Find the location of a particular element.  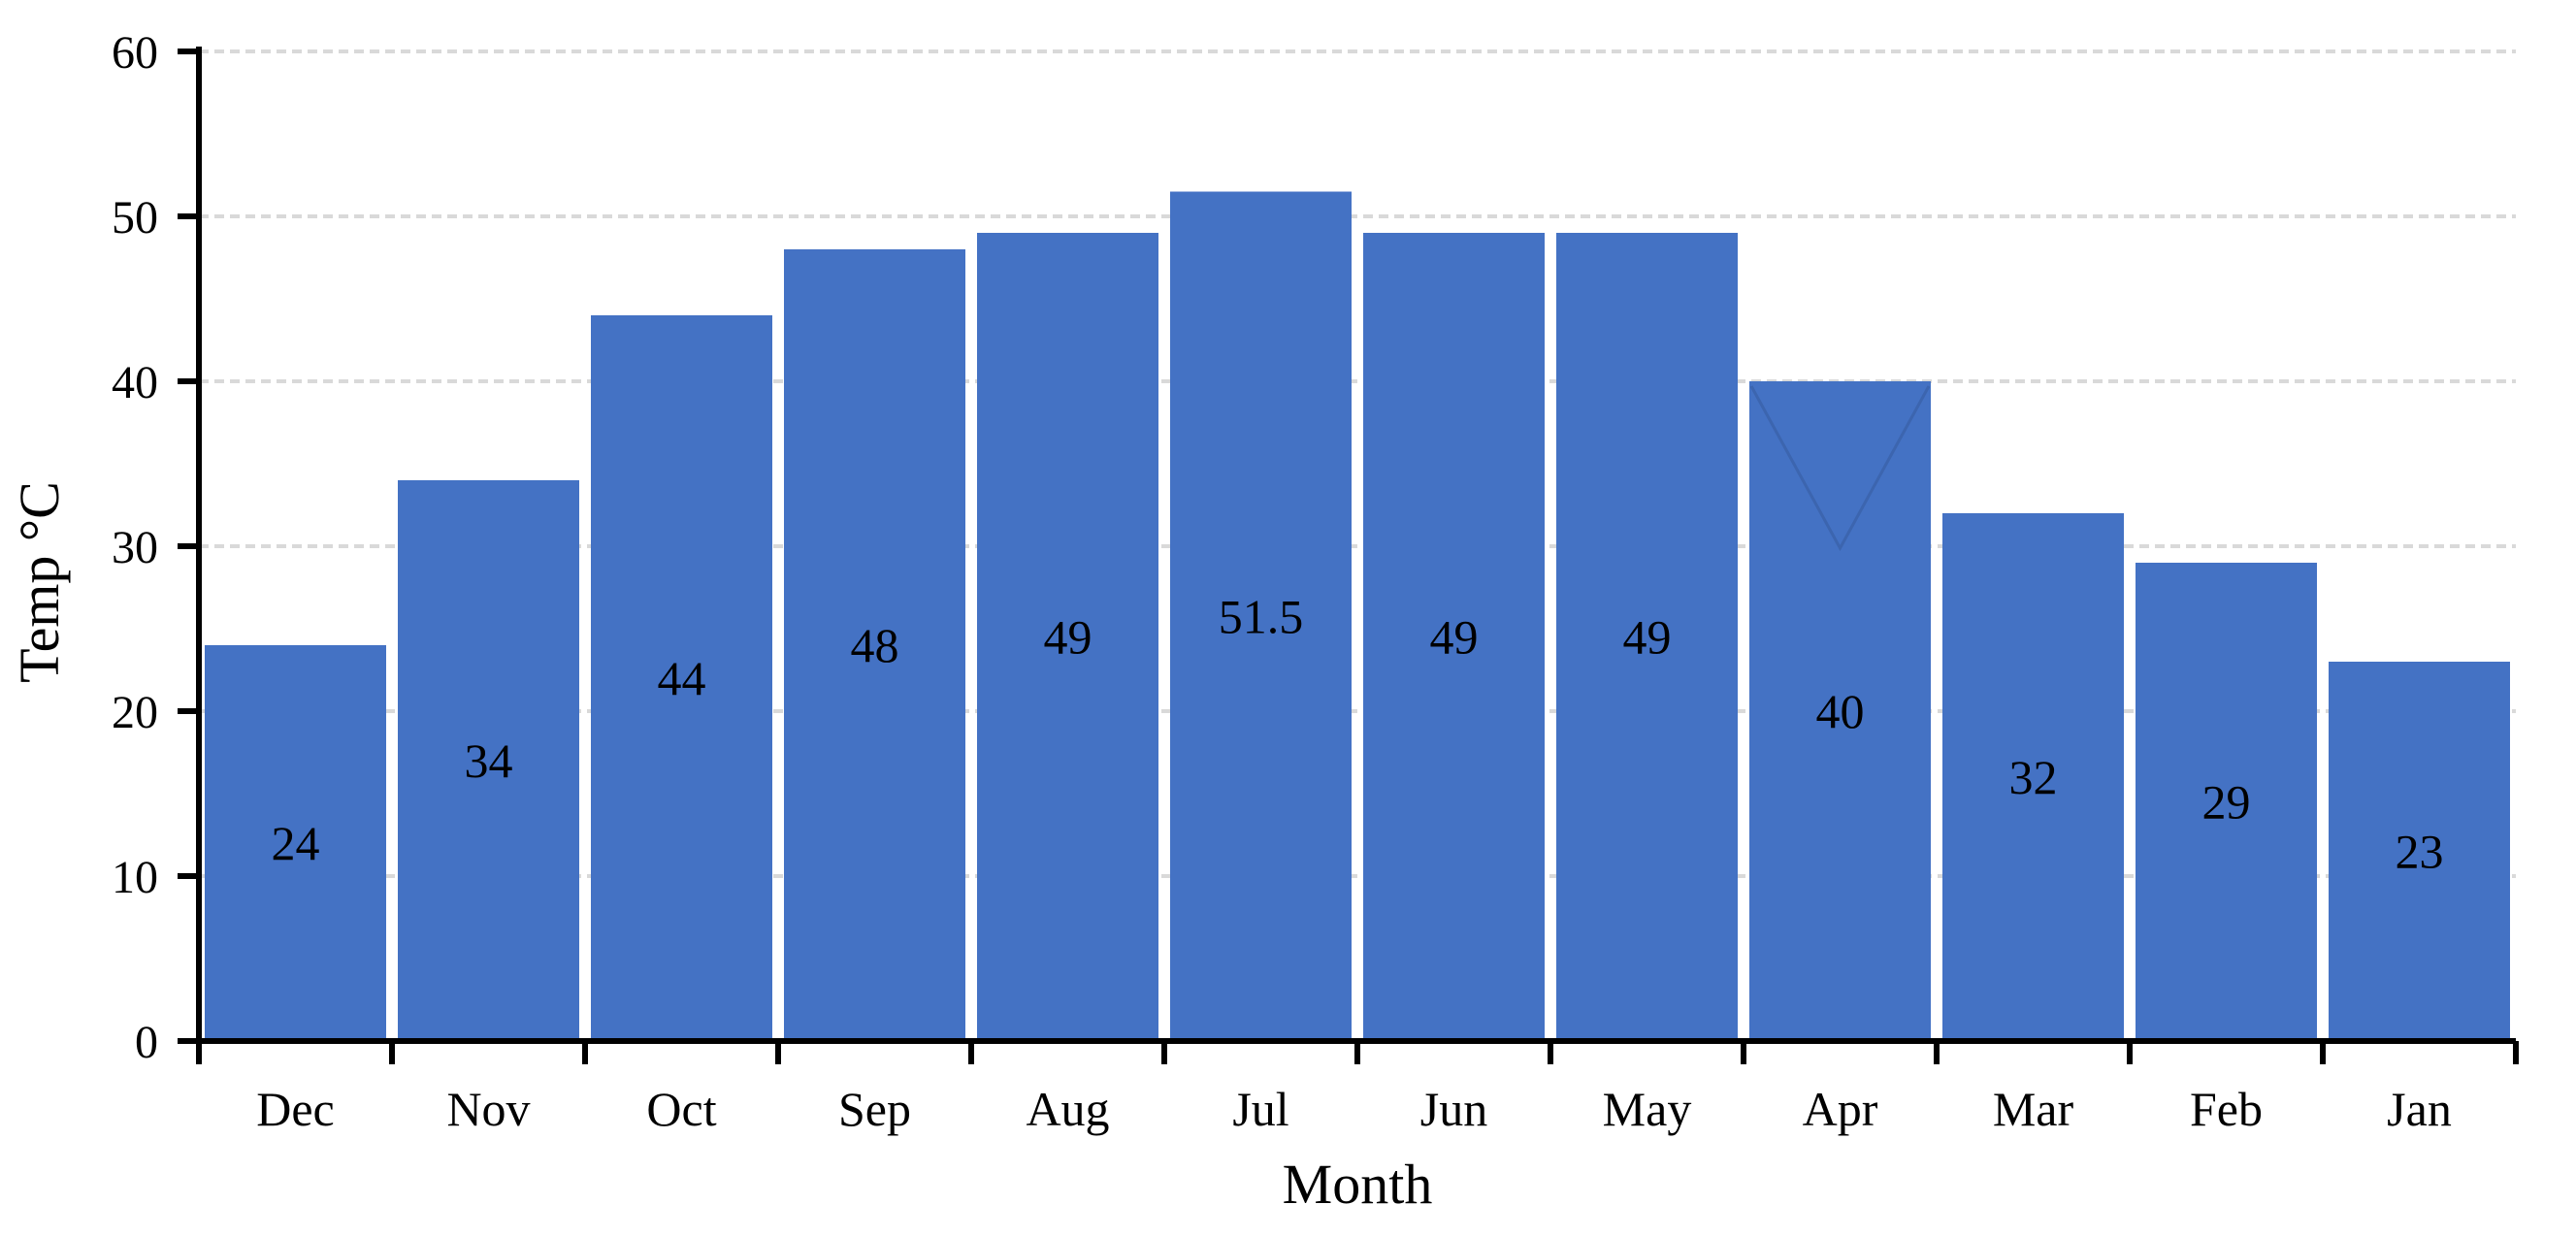

bar-apr is located at coordinates (1840, 711).